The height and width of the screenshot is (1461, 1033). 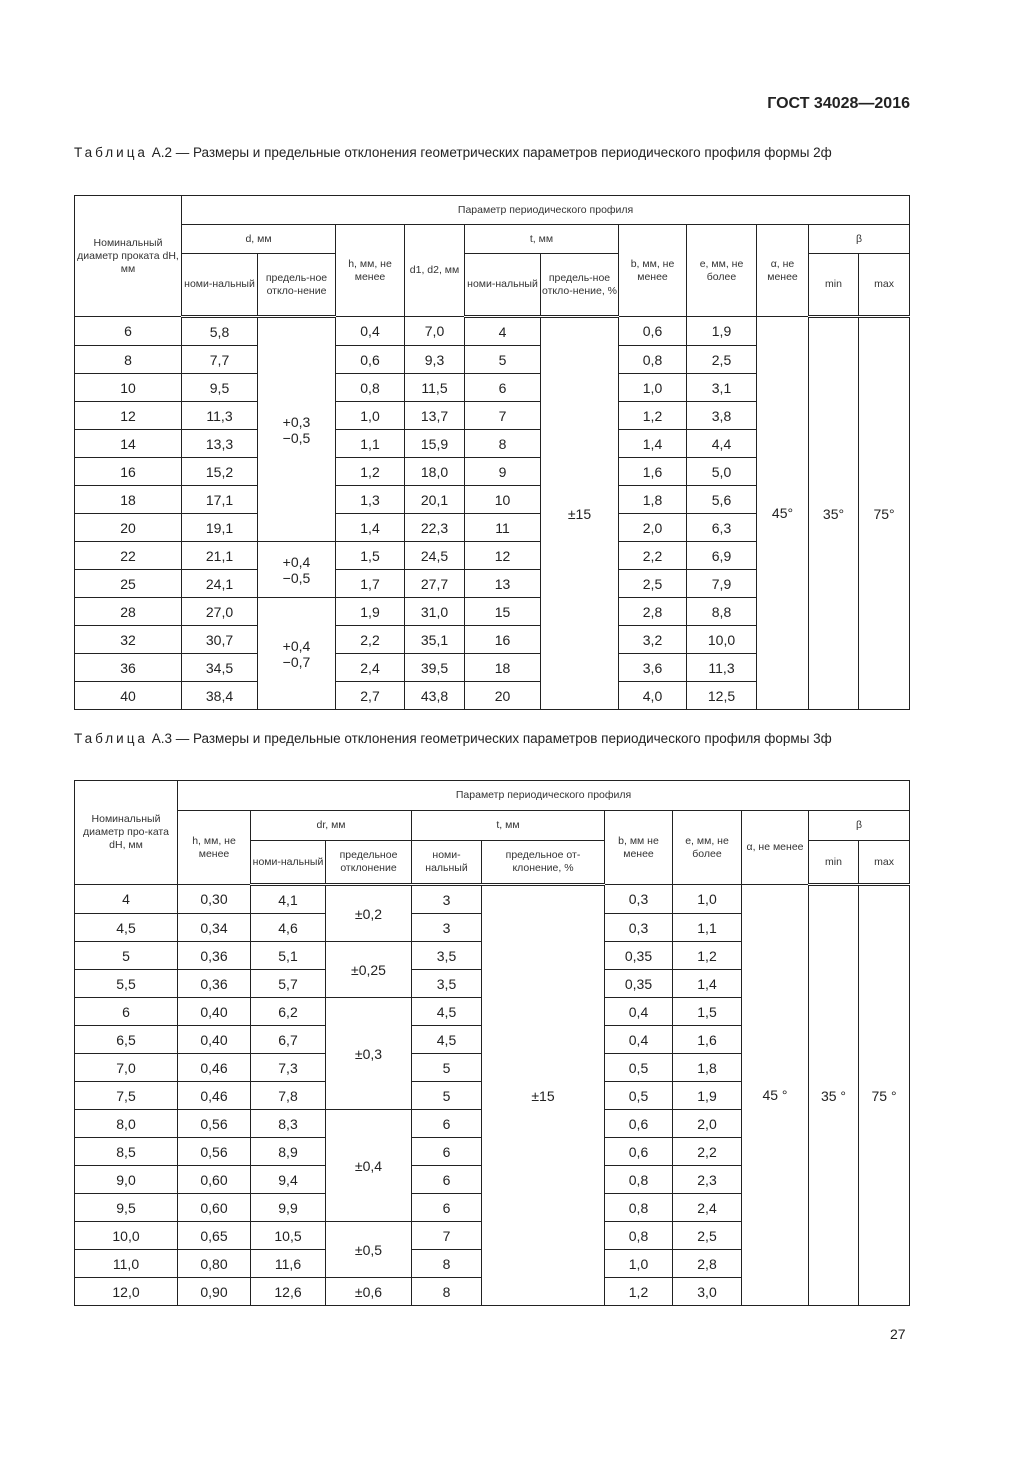 I want to click on header-dr: dr, мм, so click(x=331, y=825).